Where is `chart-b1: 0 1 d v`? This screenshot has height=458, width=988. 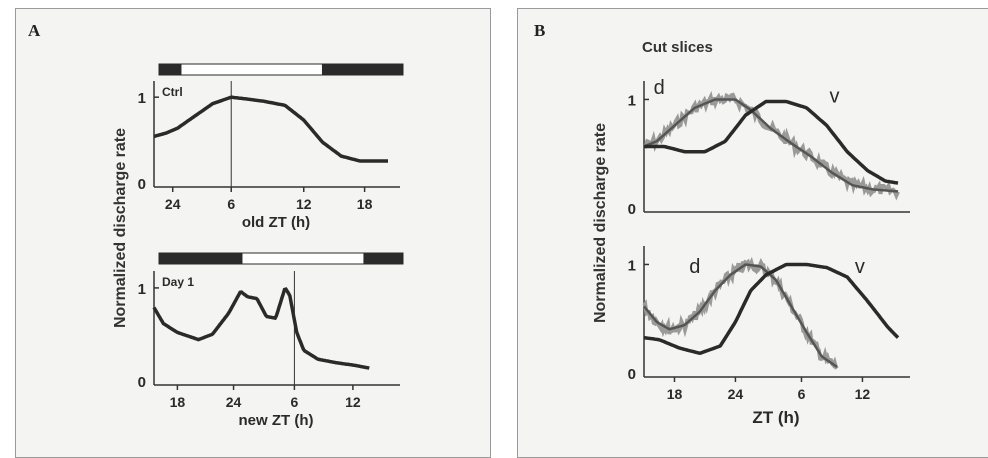 chart-b1: 0 1 d v is located at coordinates (769, 147).